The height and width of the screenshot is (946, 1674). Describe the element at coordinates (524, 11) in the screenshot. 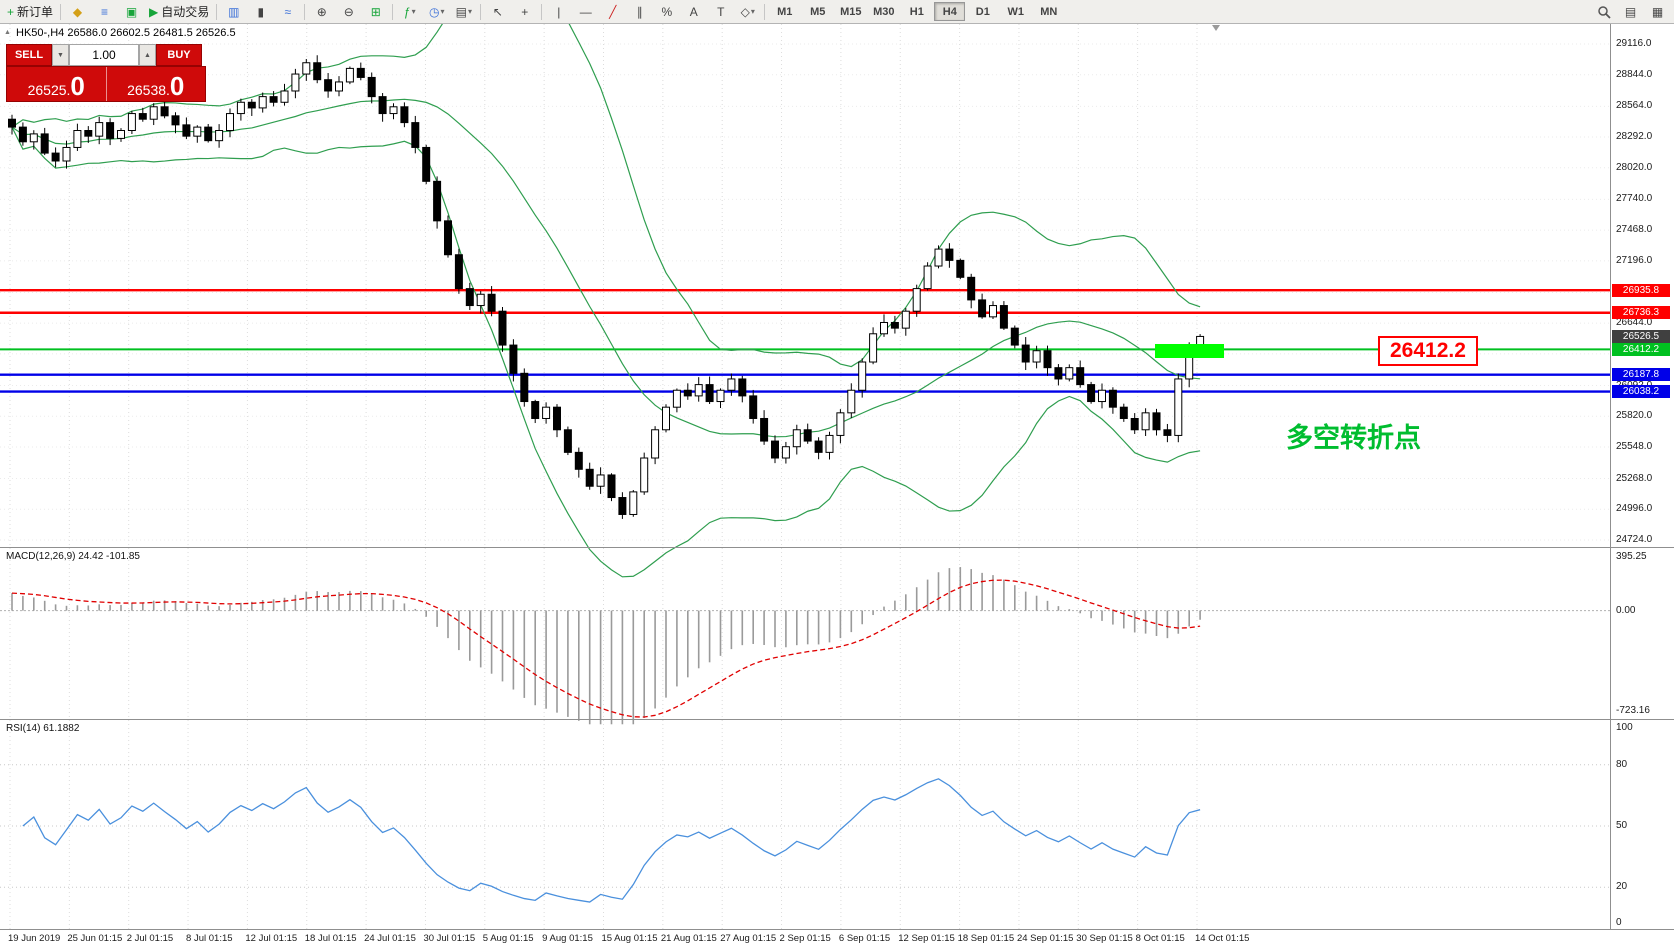

I see `crosshair-tool-button: +` at that location.